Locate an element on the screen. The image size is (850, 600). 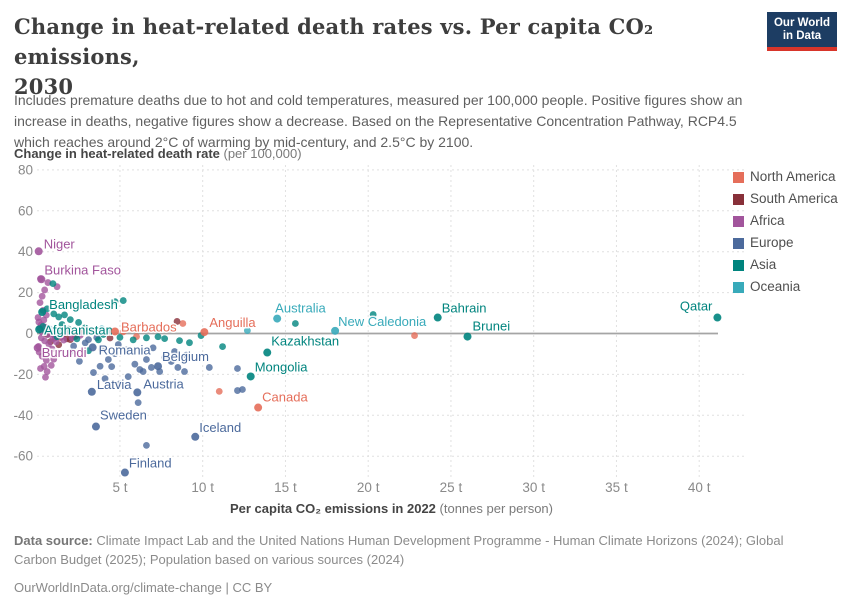
point-label-burkina-faso: Burkina Faso is located at coordinates (83, 270).